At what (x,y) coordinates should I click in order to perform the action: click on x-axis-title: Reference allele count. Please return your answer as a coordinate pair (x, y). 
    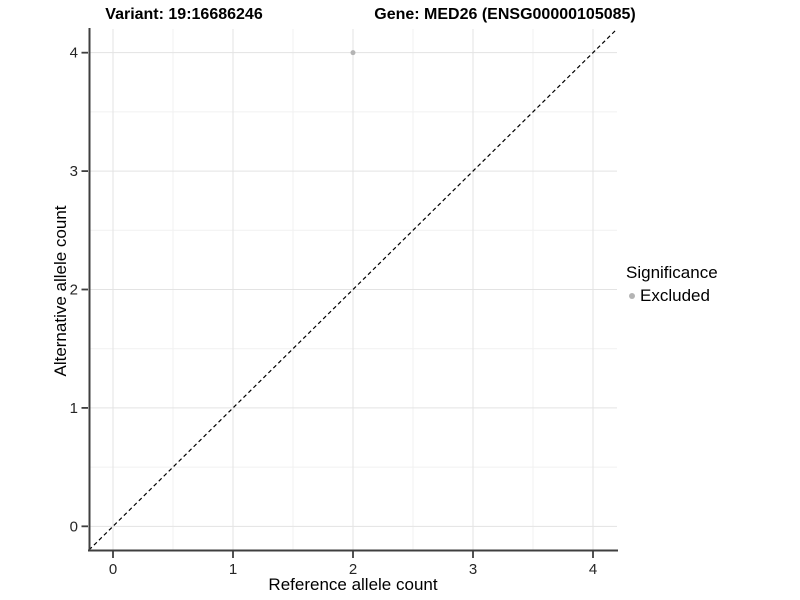
    Looking at the image, I should click on (353, 584).